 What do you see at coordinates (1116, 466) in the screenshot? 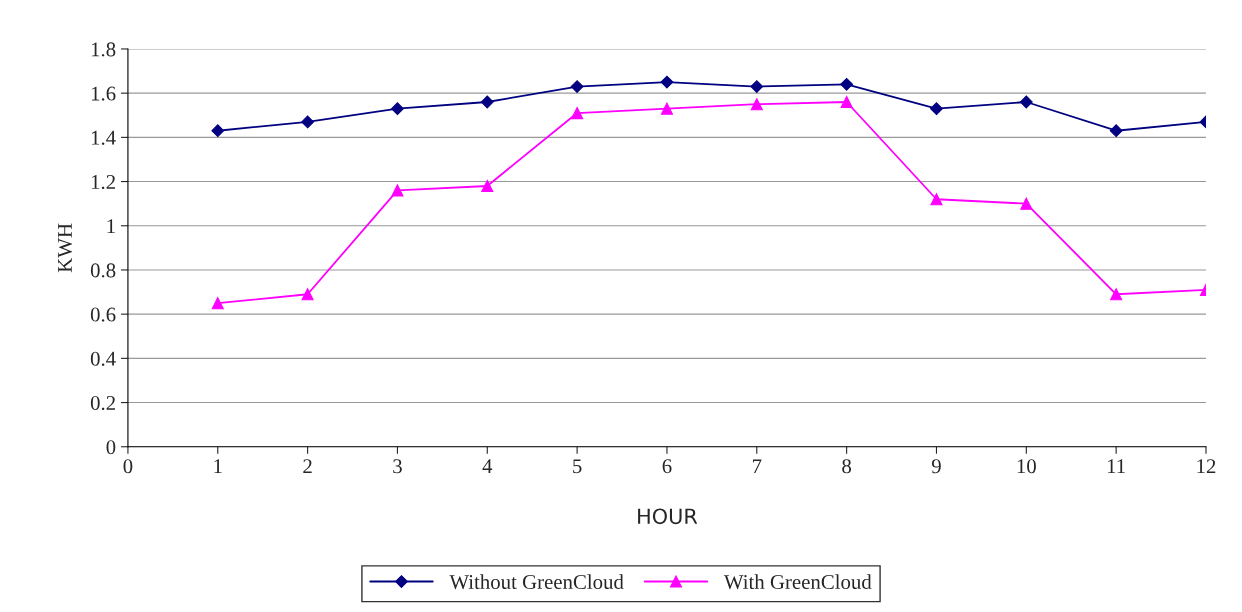
I see `x-tick-label: 11` at bounding box center [1116, 466].